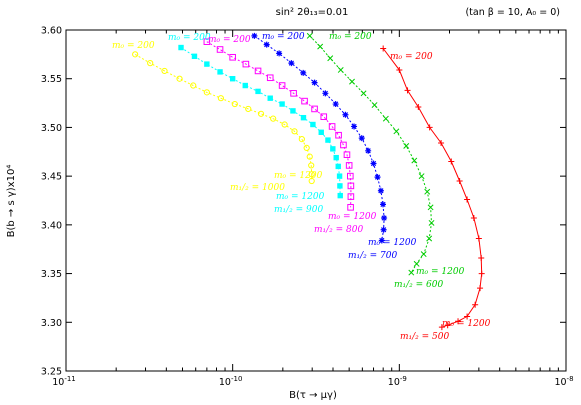 The image size is (581, 405). What do you see at coordinates (298, 210) in the screenshot?
I see `curve-label: m₁/₂ = 900` at bounding box center [298, 210].